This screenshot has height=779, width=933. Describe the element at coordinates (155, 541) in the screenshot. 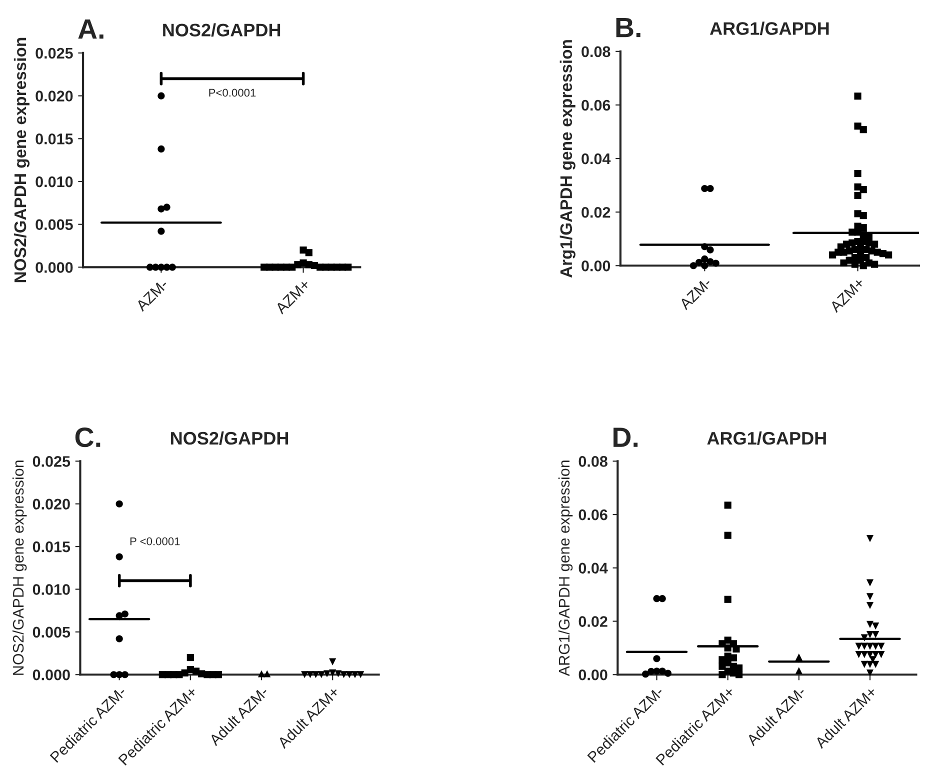

I see `annotation: P <0.0001` at that location.